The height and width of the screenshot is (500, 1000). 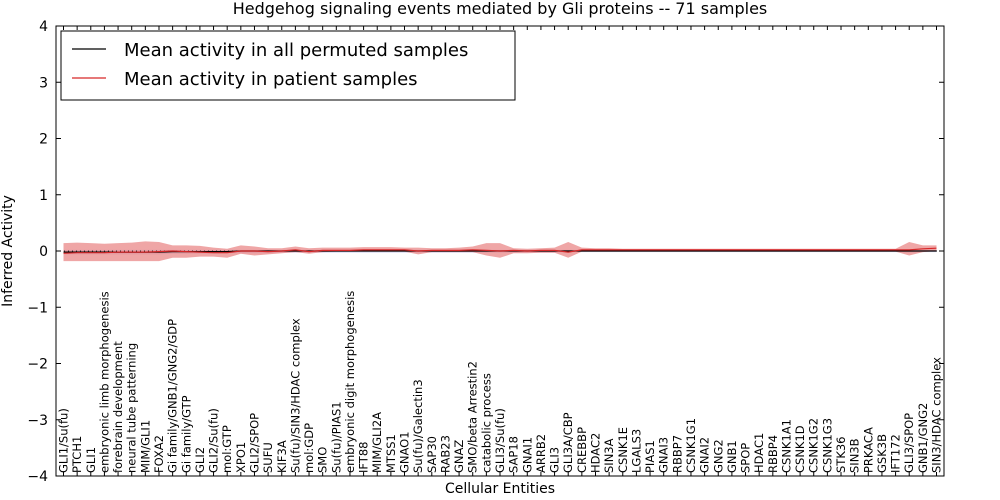 What do you see at coordinates (43, 27) in the screenshot?
I see `y-tick-label: 4` at bounding box center [43, 27].